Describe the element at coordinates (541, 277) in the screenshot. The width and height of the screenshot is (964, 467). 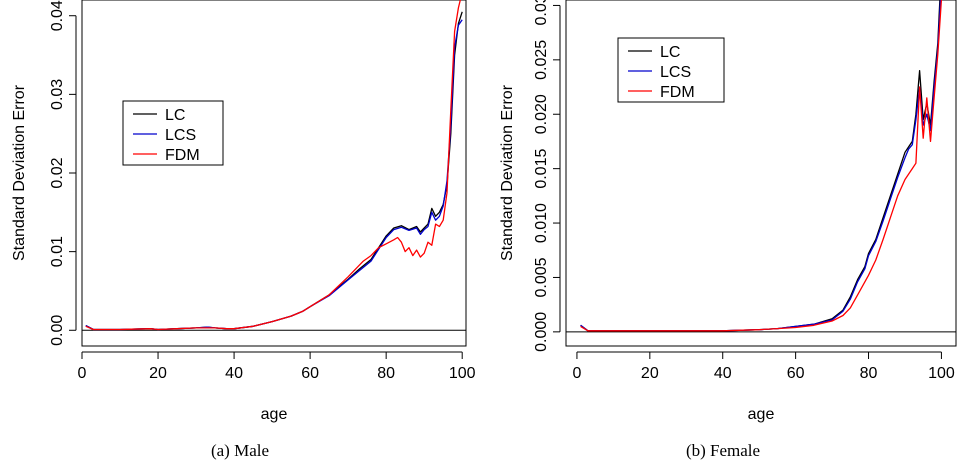
I see `y-tick-label: 0.005` at that location.